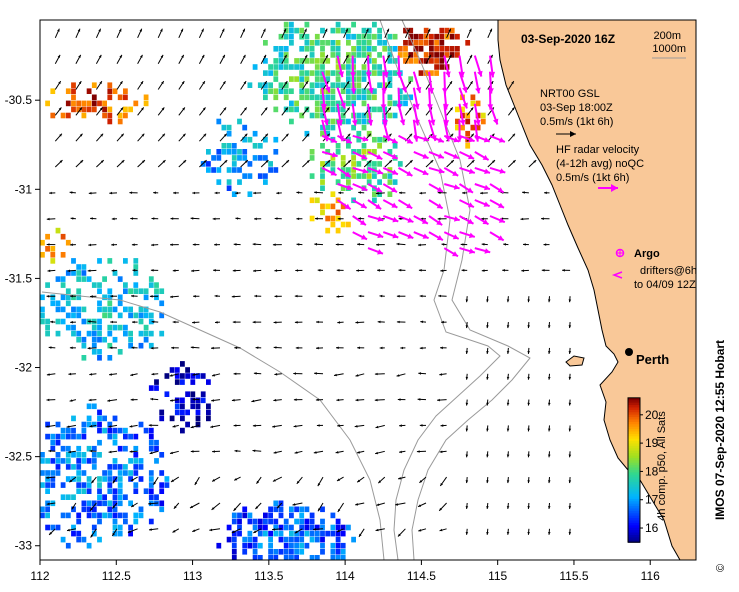 This screenshot has height=592, width=739. I want to click on x-axis: 112 112.5 113 113.5 114 114.5 115 115.5 116, so click(345, 571).